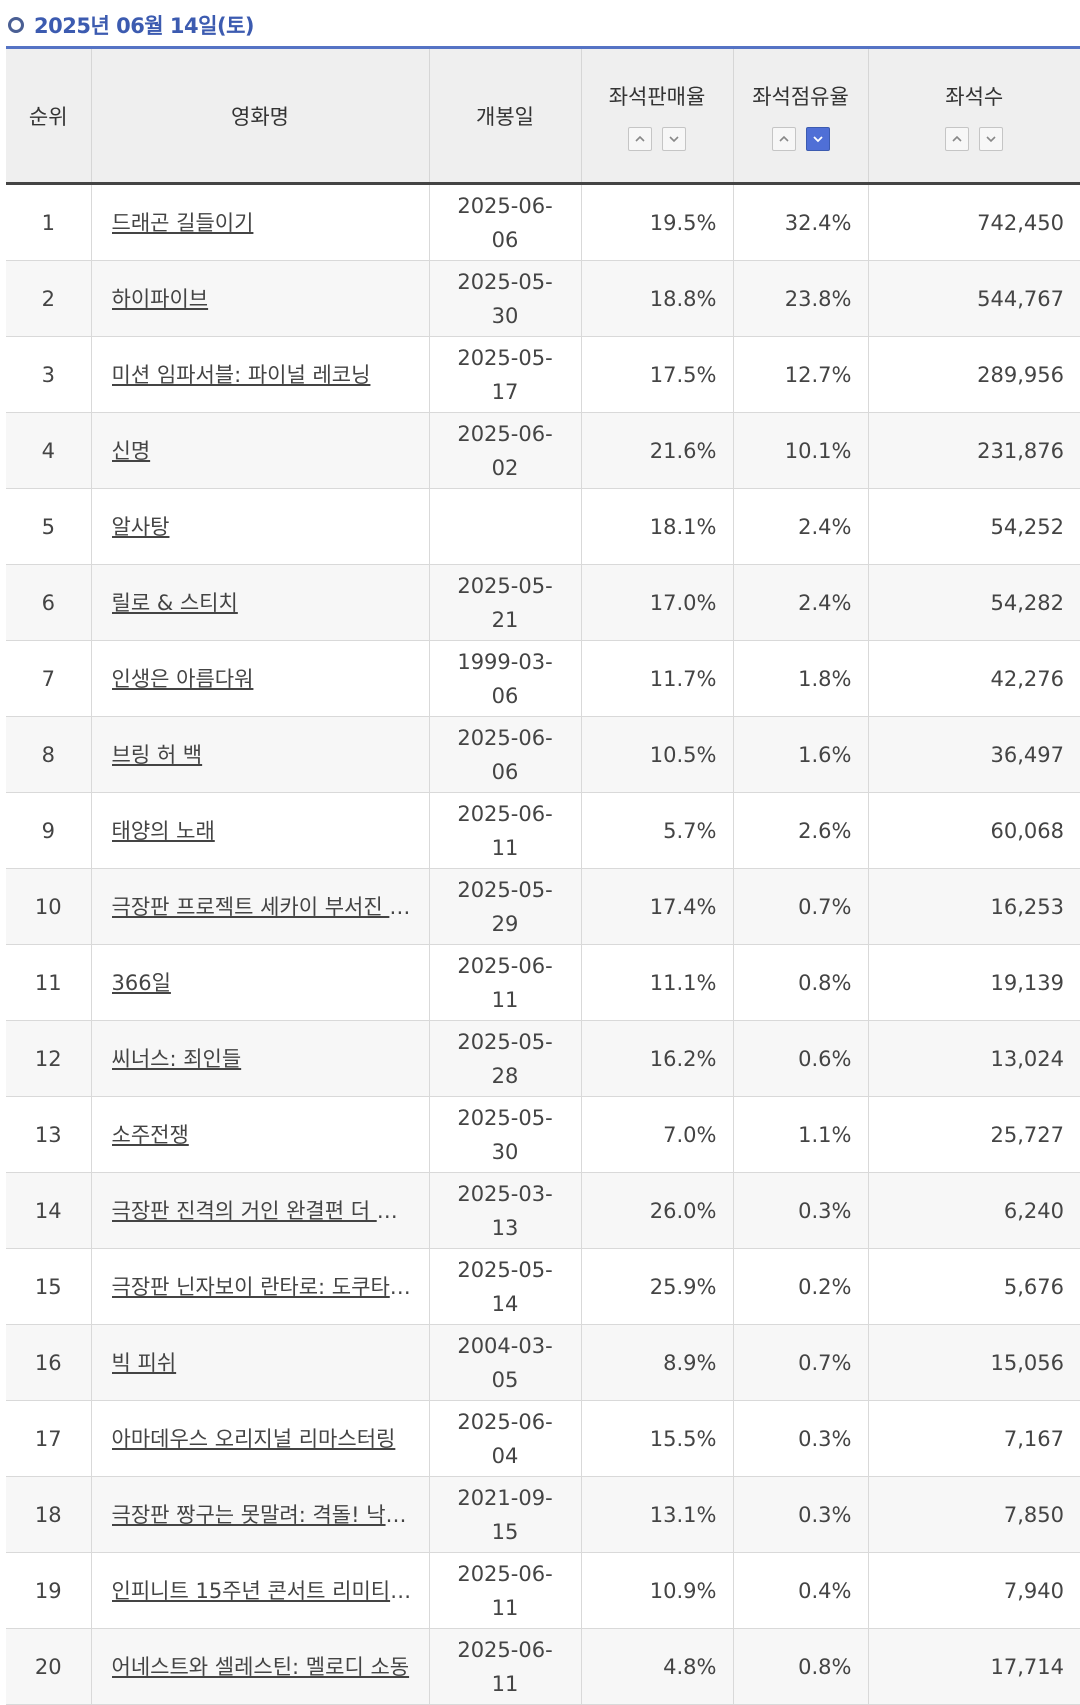 The height and width of the screenshot is (1705, 1080). I want to click on rank-cell: 5, so click(48, 527).